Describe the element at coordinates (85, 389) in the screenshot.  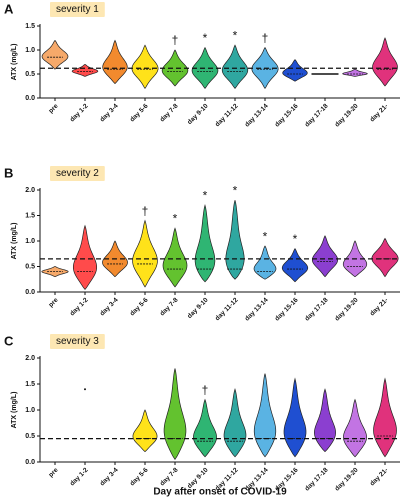
I see `violin-point` at that location.